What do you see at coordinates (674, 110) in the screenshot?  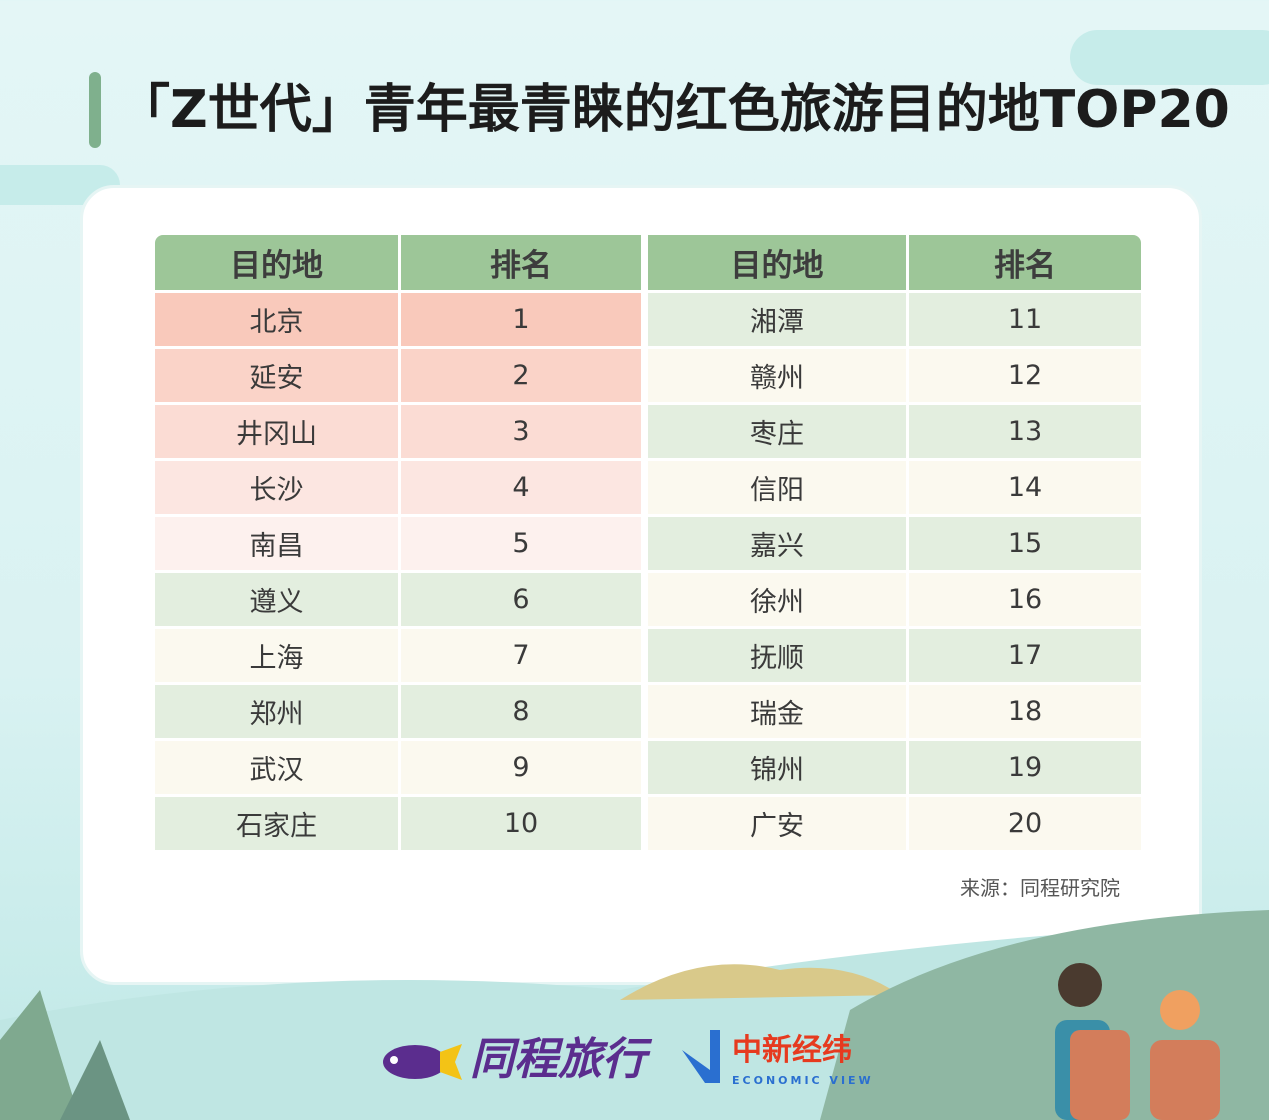 I see `page-title: 「Z世代」青年最青睐的红色旅游目的地TOP20` at bounding box center [674, 110].